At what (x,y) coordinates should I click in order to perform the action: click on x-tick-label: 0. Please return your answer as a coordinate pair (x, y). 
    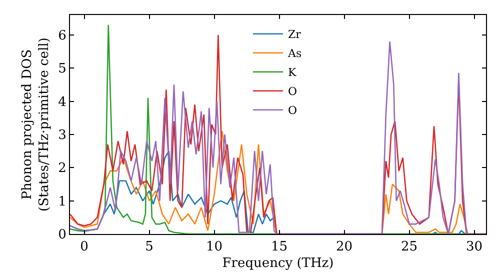
    Looking at the image, I should click on (84, 247).